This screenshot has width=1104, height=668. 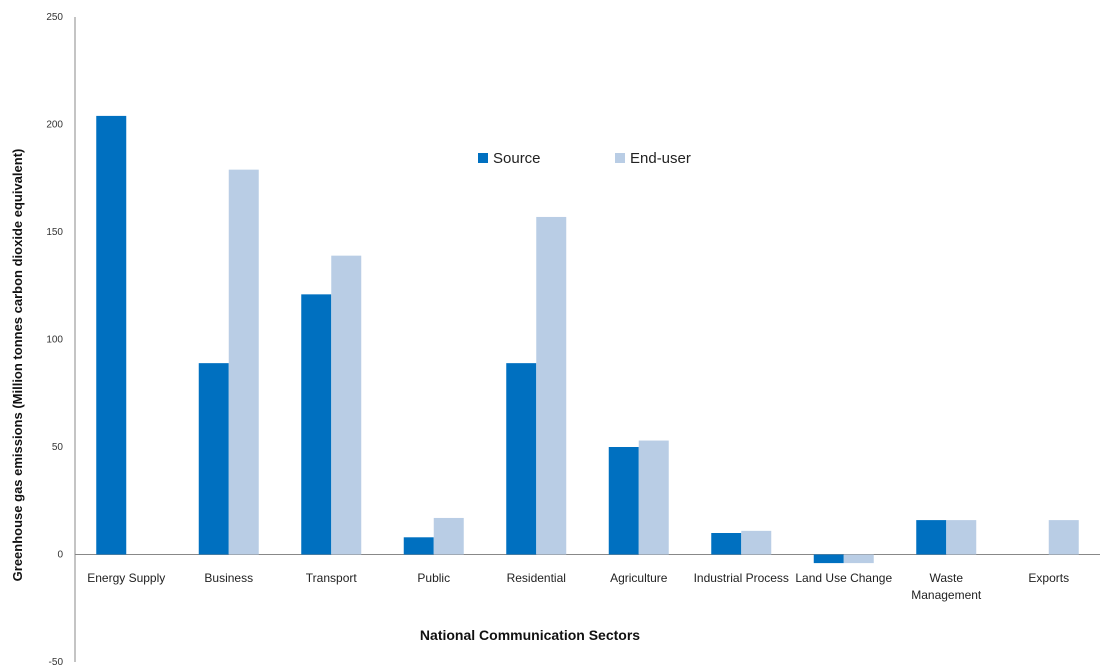 I want to click on y-tick-label: 0, so click(x=60, y=555).